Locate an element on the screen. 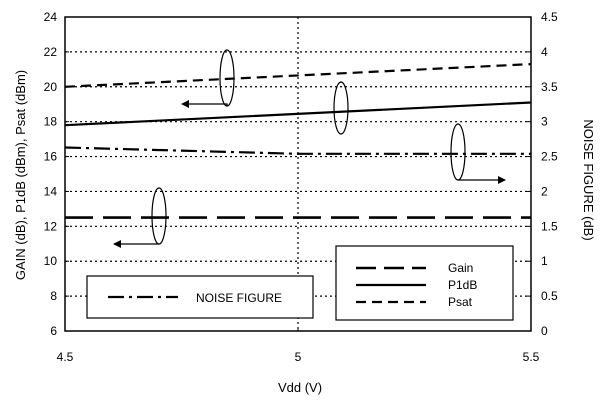  noise-legend-box is located at coordinates (200, 297).